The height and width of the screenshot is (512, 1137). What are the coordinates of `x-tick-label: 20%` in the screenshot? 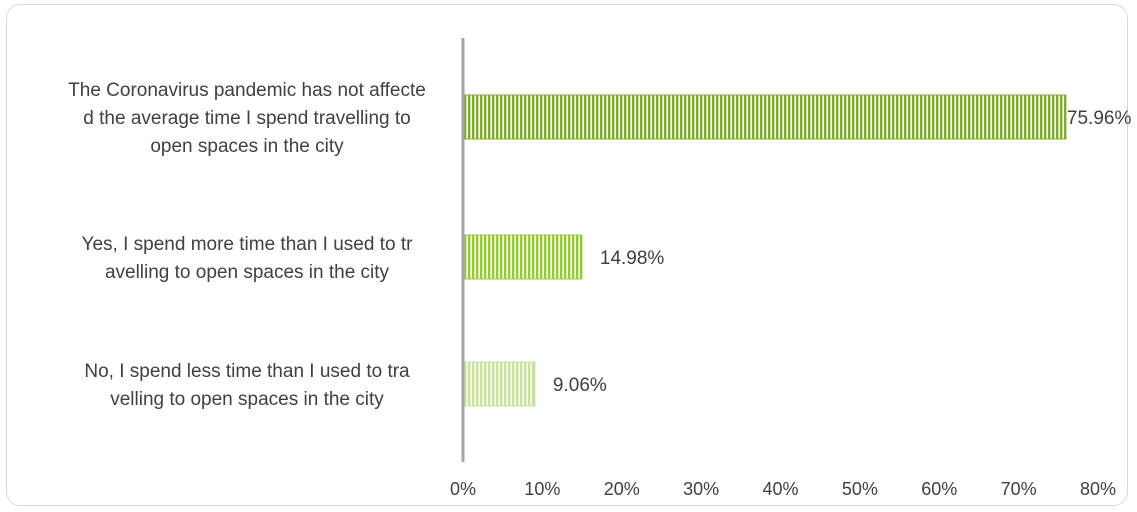 It's located at (622, 489).